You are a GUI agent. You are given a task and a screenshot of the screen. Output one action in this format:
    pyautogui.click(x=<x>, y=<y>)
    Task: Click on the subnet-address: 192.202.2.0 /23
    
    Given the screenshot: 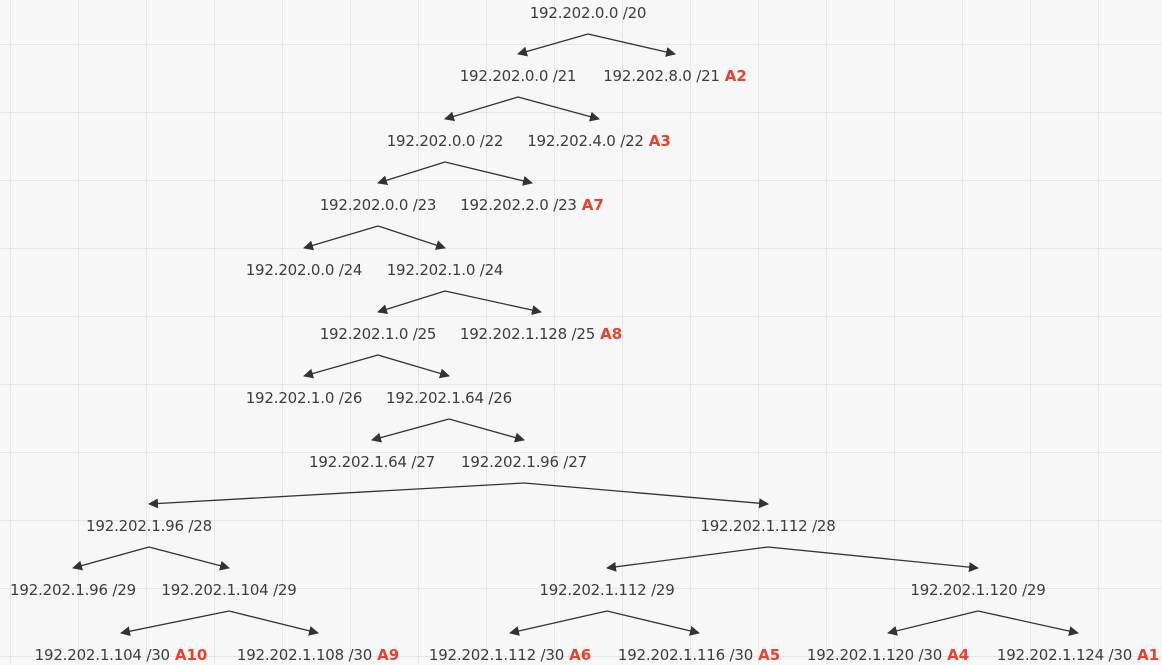 What is the action you would take?
    pyautogui.click(x=518, y=205)
    